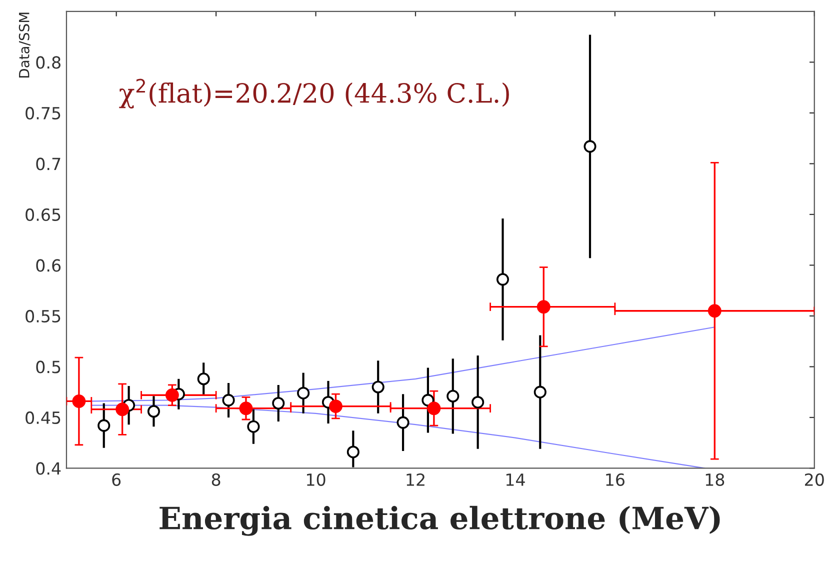 This screenshot has height=571, width=831. Describe the element at coordinates (216, 479) in the screenshot. I see `x-tick-label: 8` at that location.